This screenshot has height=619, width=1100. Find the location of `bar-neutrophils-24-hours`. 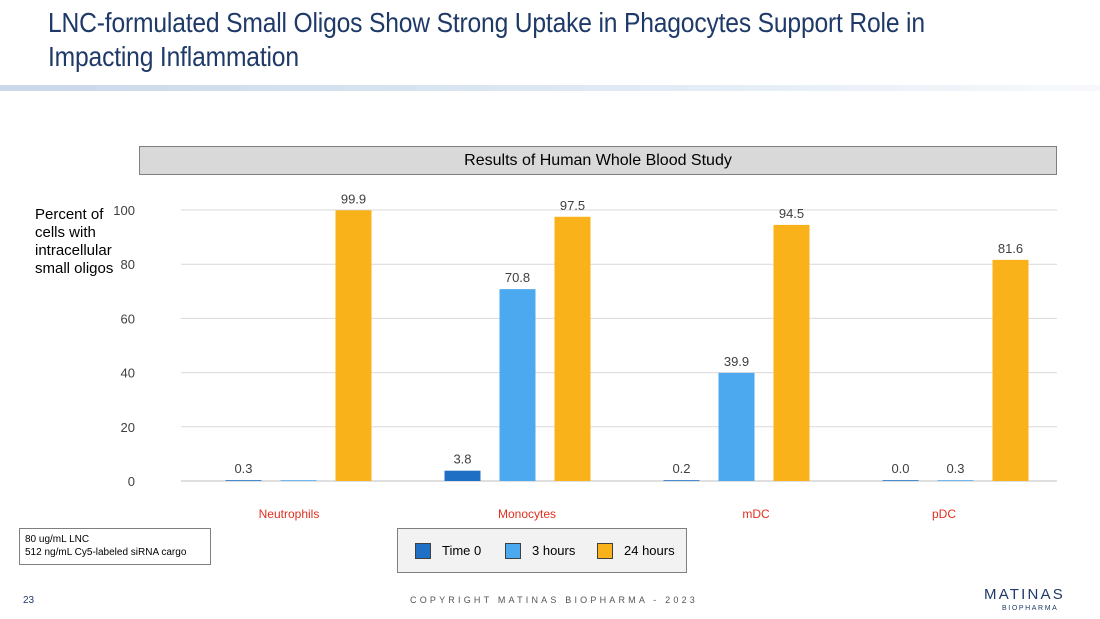

bar-neutrophils-24-hours is located at coordinates (353, 345).